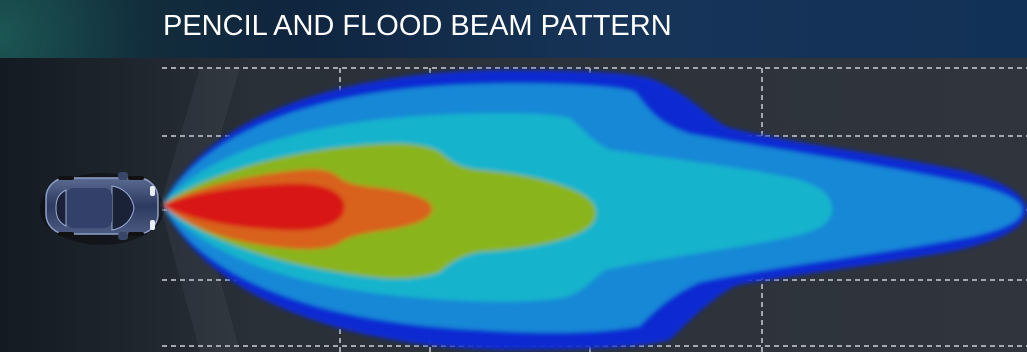 Image resolution: width=1027 pixels, height=352 pixels. I want to click on page-title: PENCIL AND FLOOD BEAM PATTERN, so click(417, 26).